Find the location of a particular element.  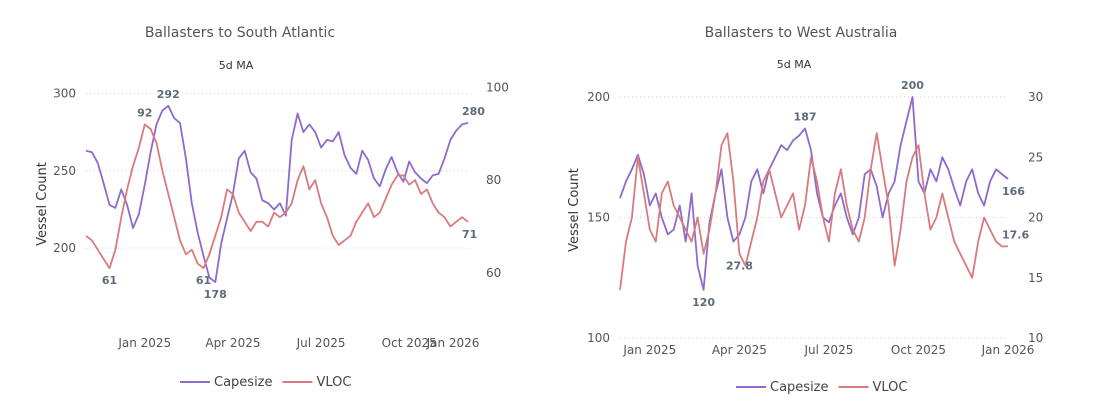

data-label: 178 is located at coordinates (215, 294).